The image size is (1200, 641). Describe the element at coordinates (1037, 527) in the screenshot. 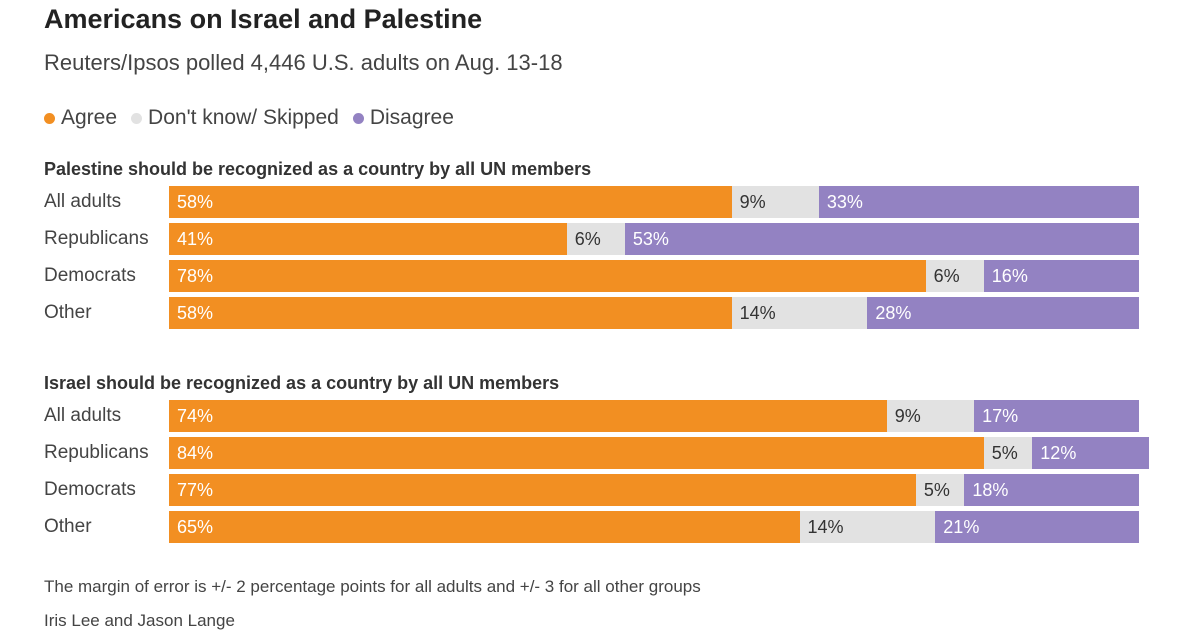

I see `bar-disagree: 21%` at that location.